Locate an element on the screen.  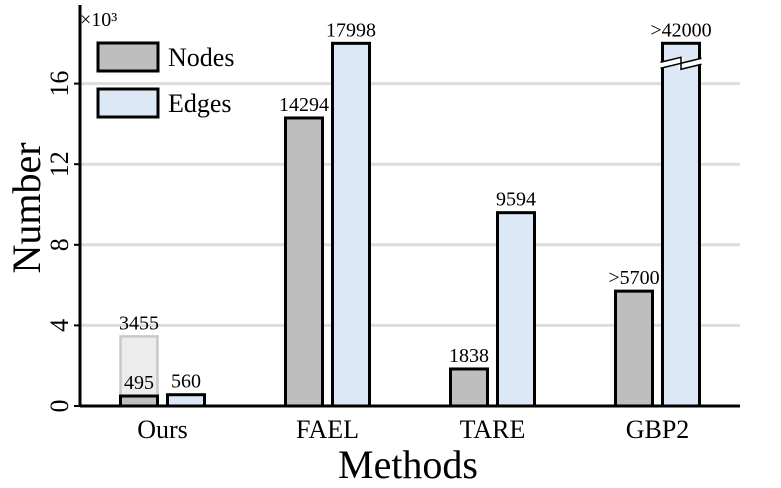
value-label: 14294 is located at coordinates (304, 105).